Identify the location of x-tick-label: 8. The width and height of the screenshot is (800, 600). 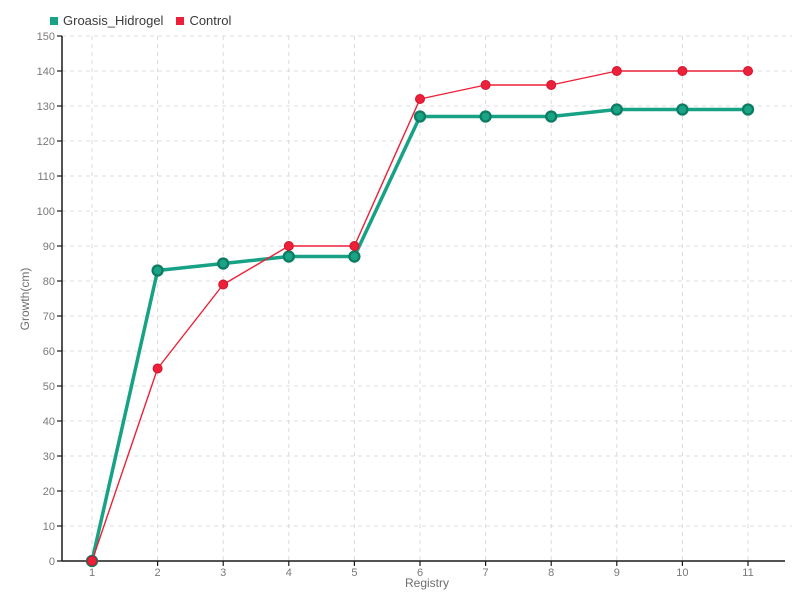
(551, 573).